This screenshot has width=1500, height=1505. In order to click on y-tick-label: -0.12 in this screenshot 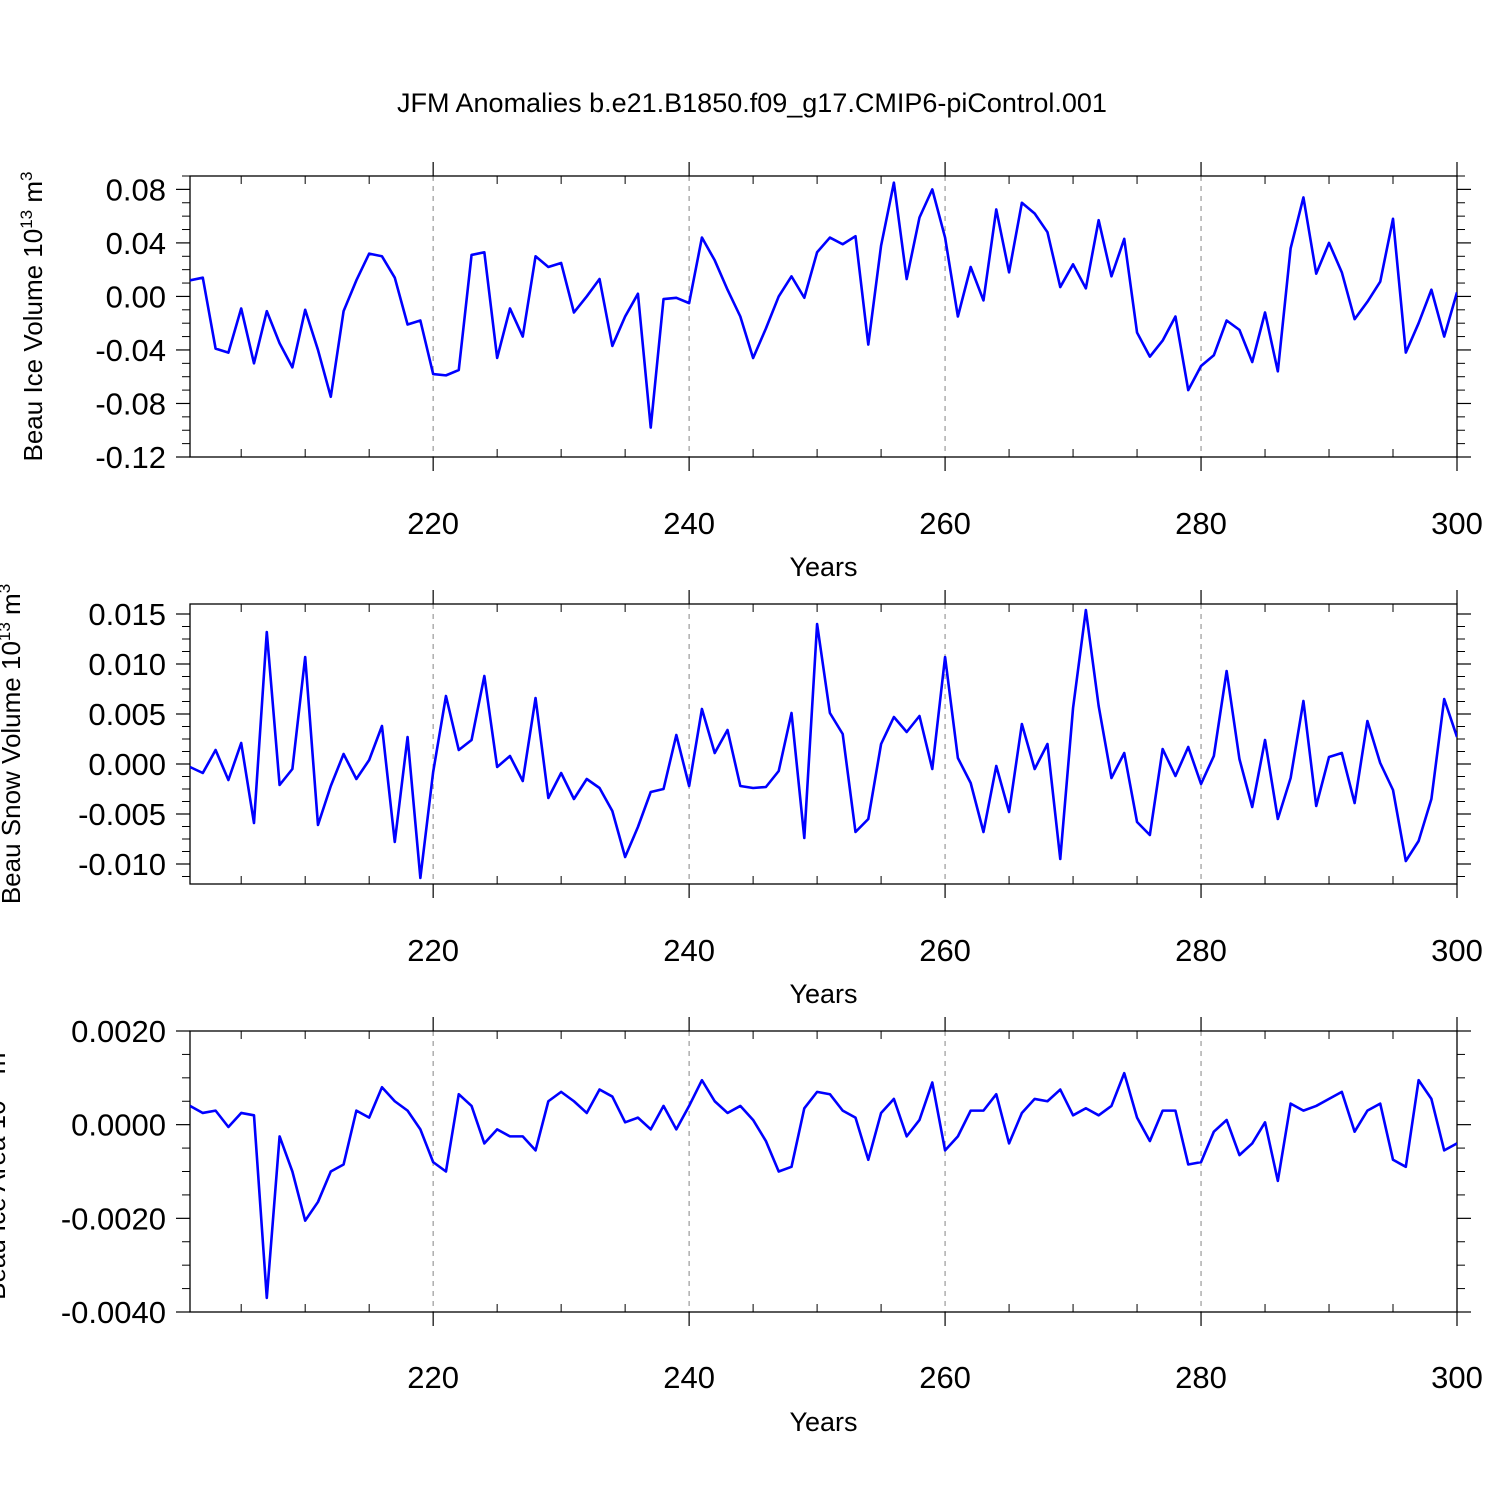, I will do `click(130, 457)`.